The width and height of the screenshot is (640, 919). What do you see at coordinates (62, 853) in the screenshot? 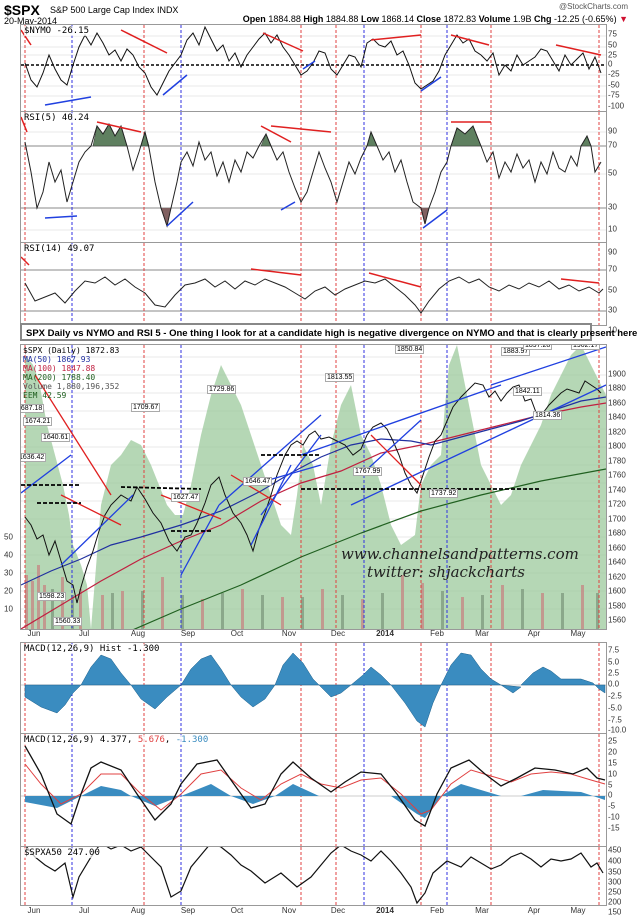
I see `spxa50-label: $SPXA50 247.00` at bounding box center [62, 853].